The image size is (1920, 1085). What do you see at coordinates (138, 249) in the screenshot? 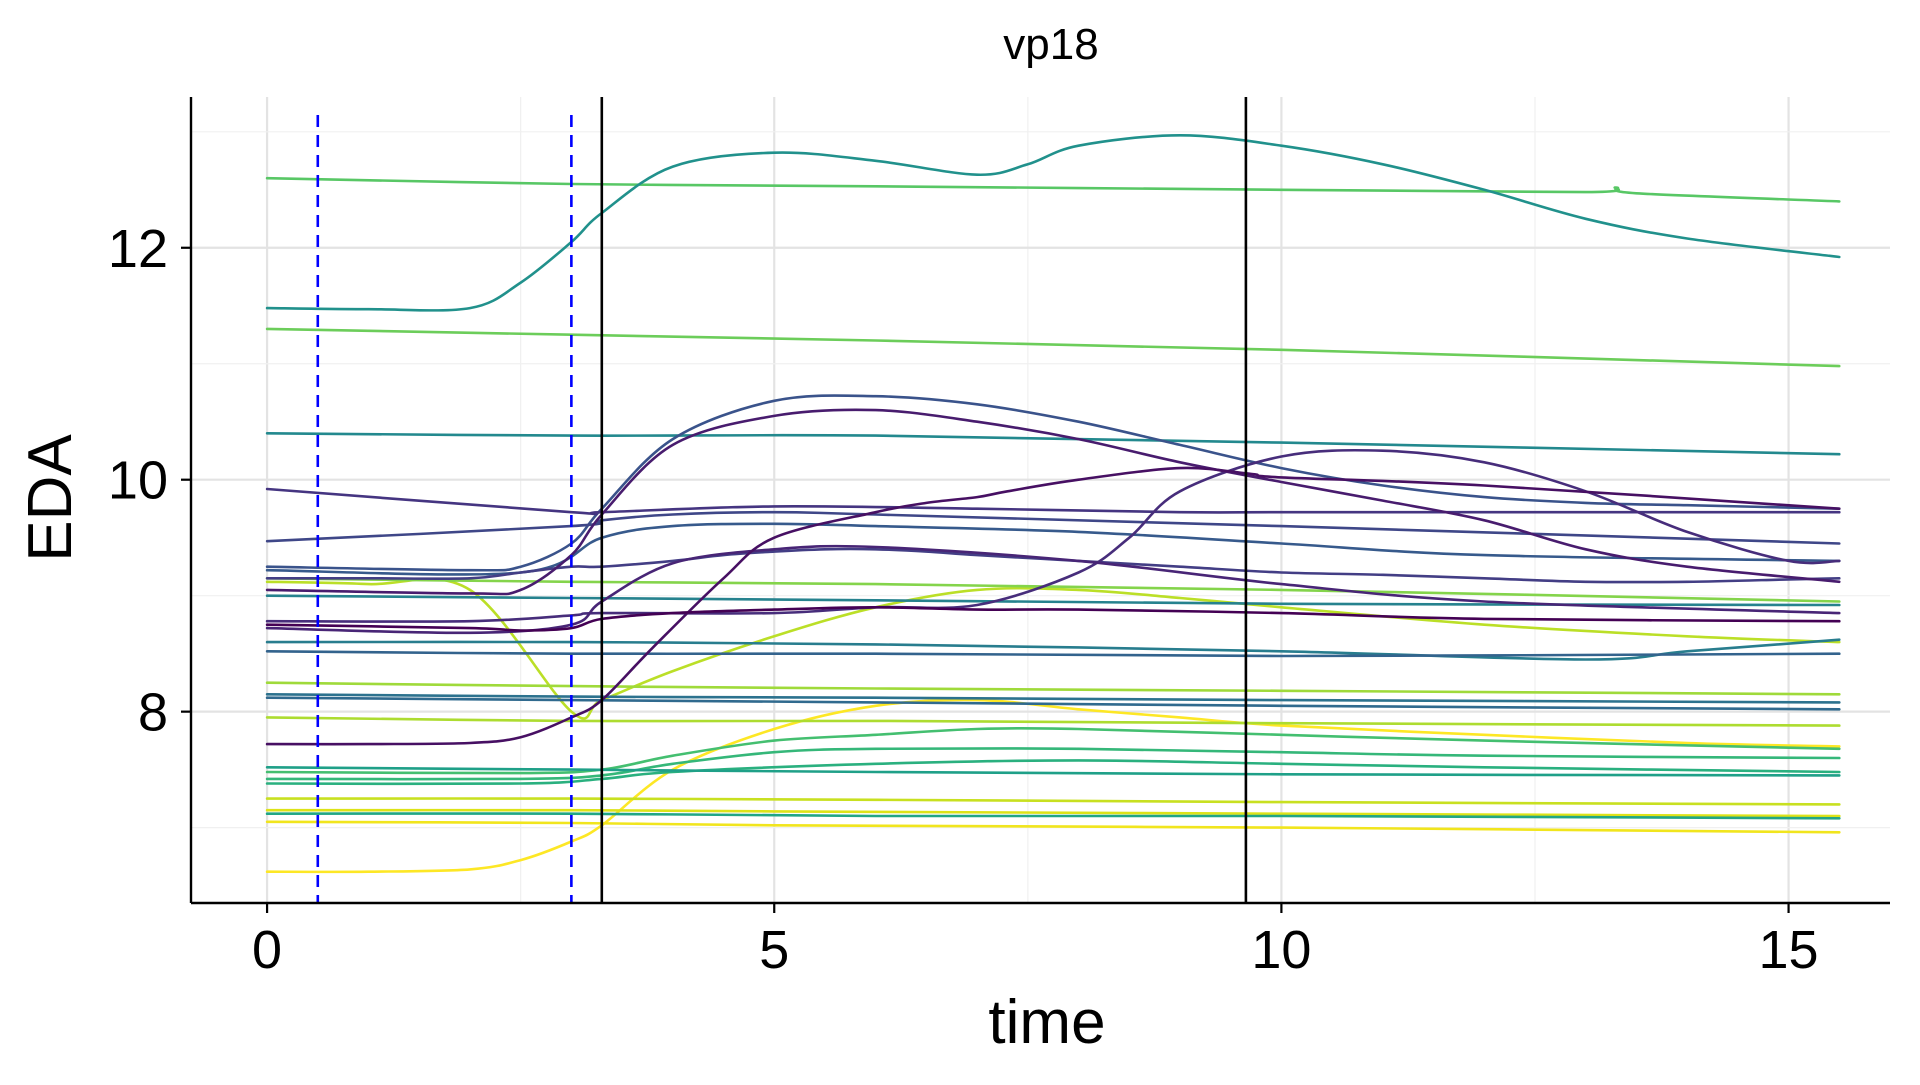
I see `y-tick-label: 12` at bounding box center [138, 249].